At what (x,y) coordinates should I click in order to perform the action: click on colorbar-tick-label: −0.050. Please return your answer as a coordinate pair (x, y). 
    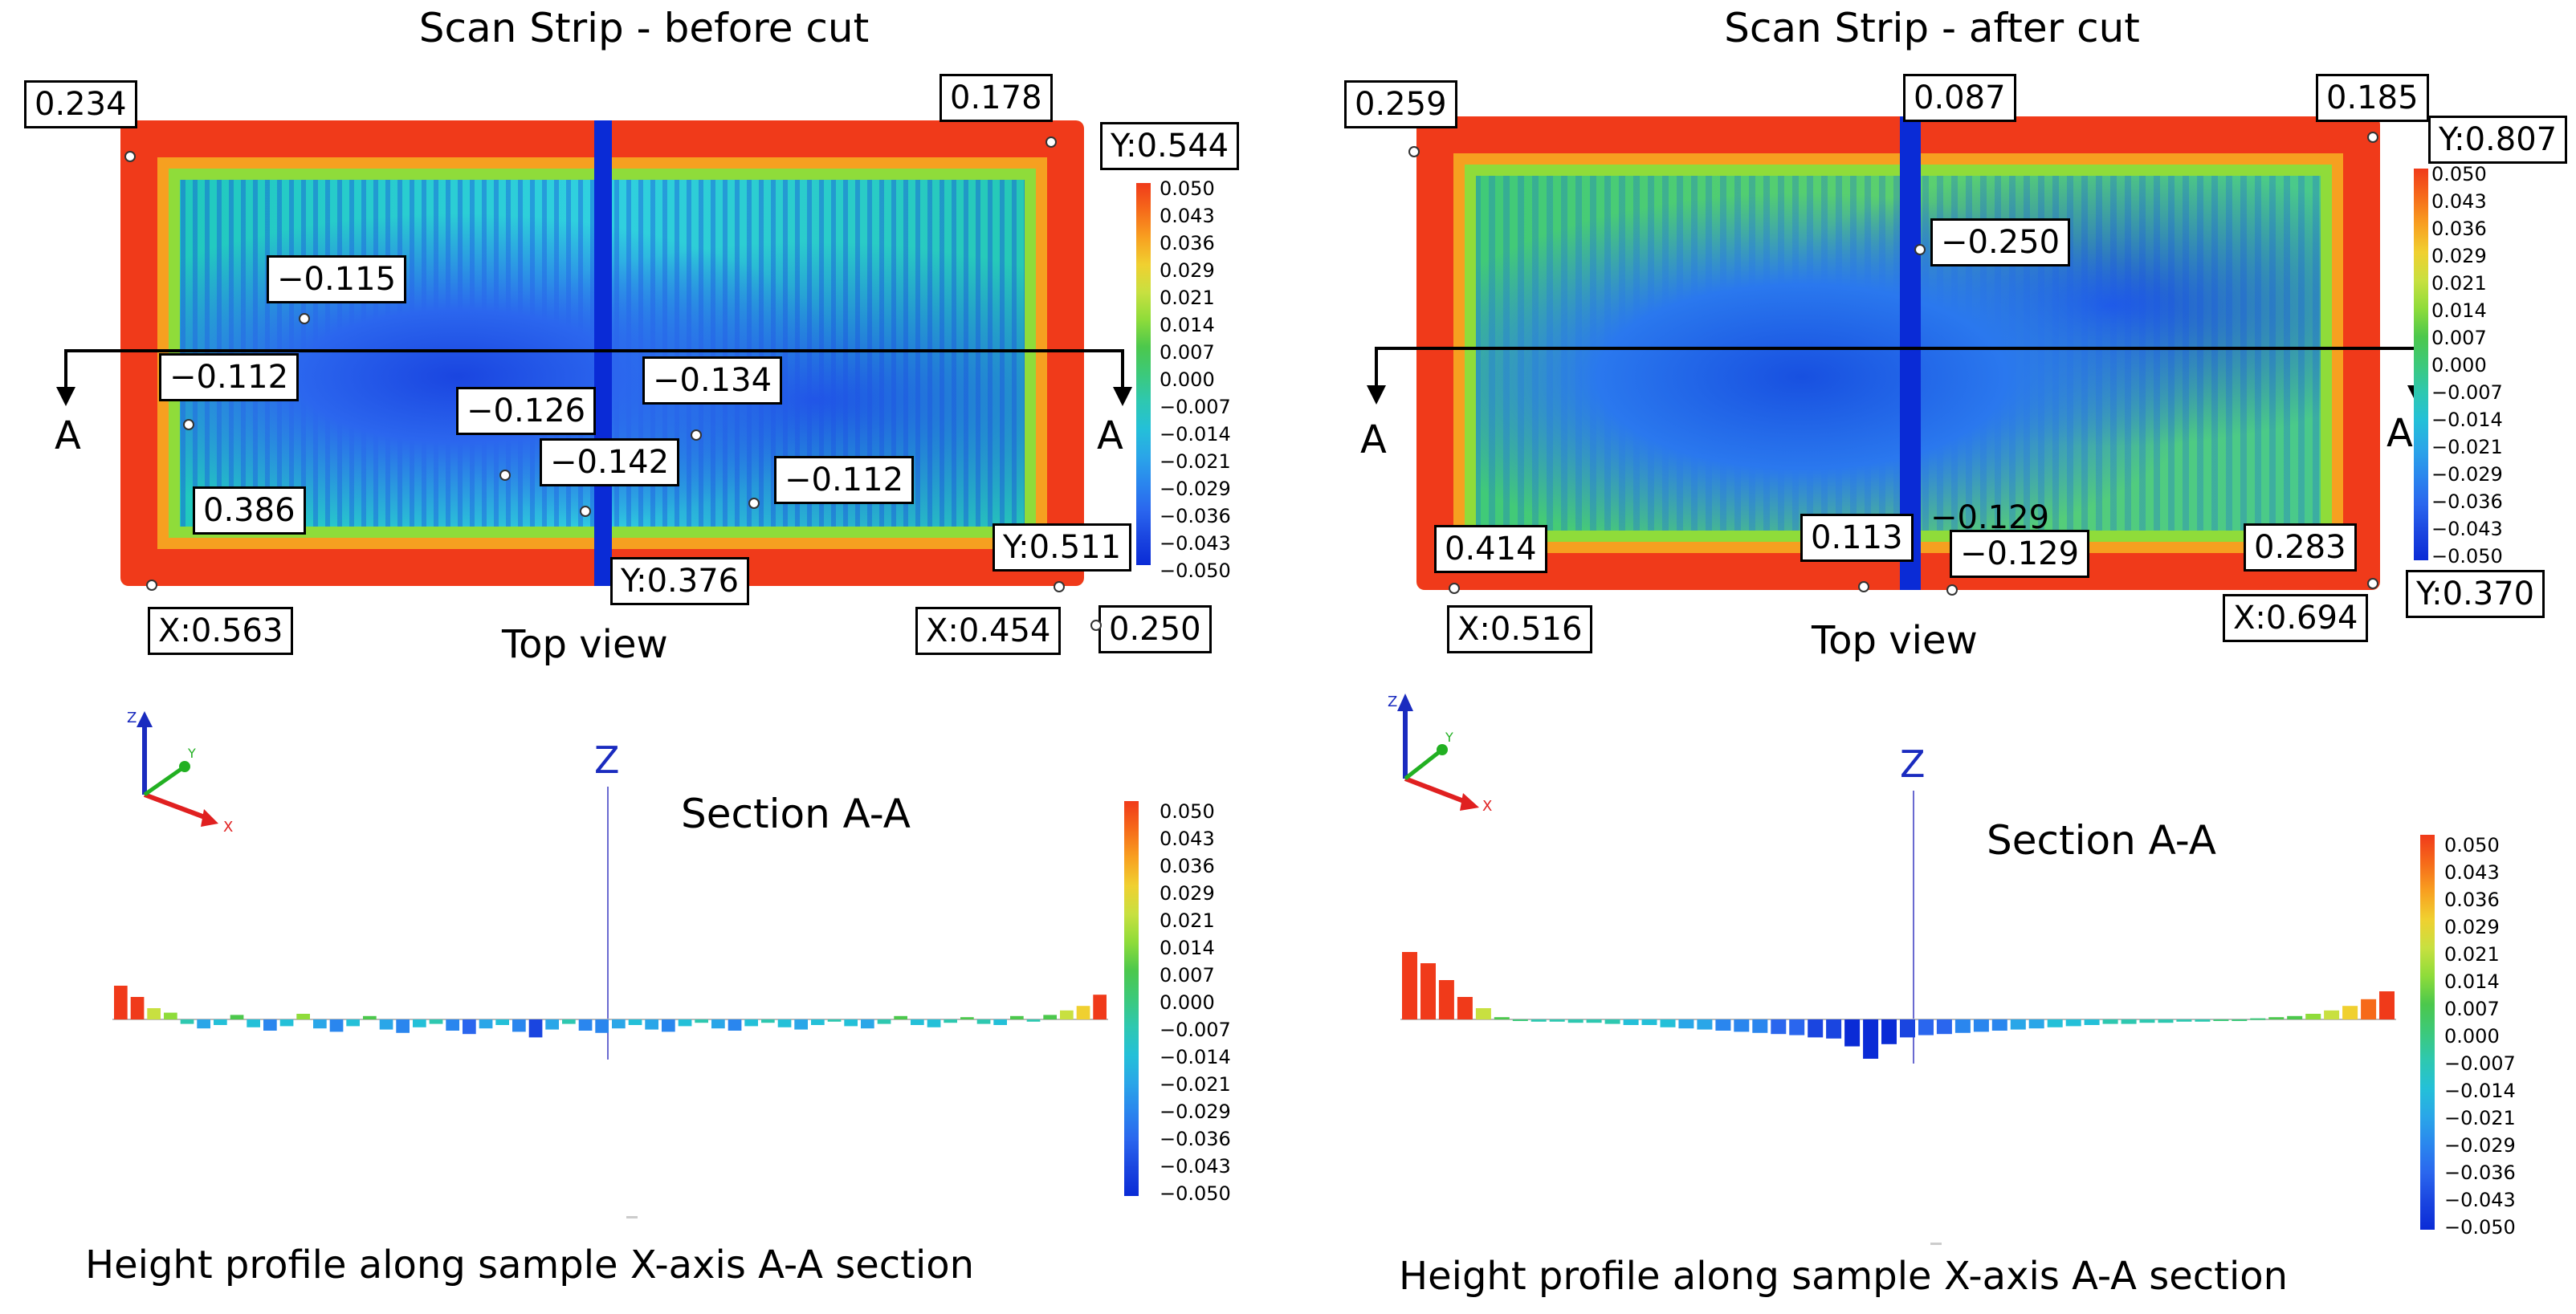
    Looking at the image, I should click on (1195, 1194).